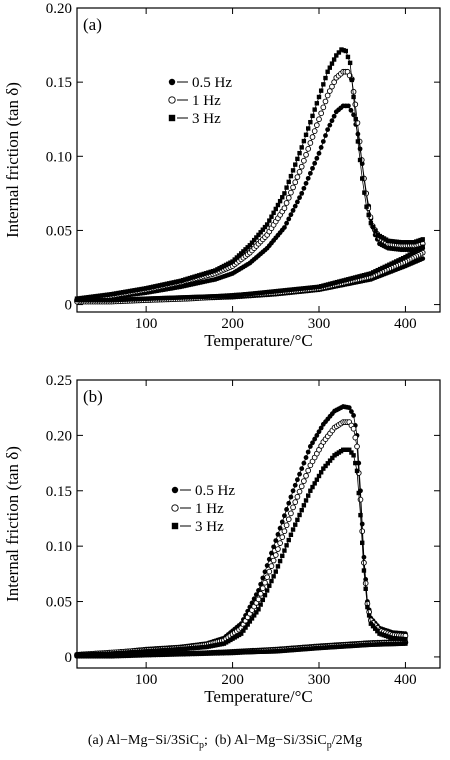 Image resolution: width=450 pixels, height=760 pixels. Describe the element at coordinates (203, 509) in the screenshot. I see `legend: 0.5 Hz 1 Hz 3 Hz` at that location.